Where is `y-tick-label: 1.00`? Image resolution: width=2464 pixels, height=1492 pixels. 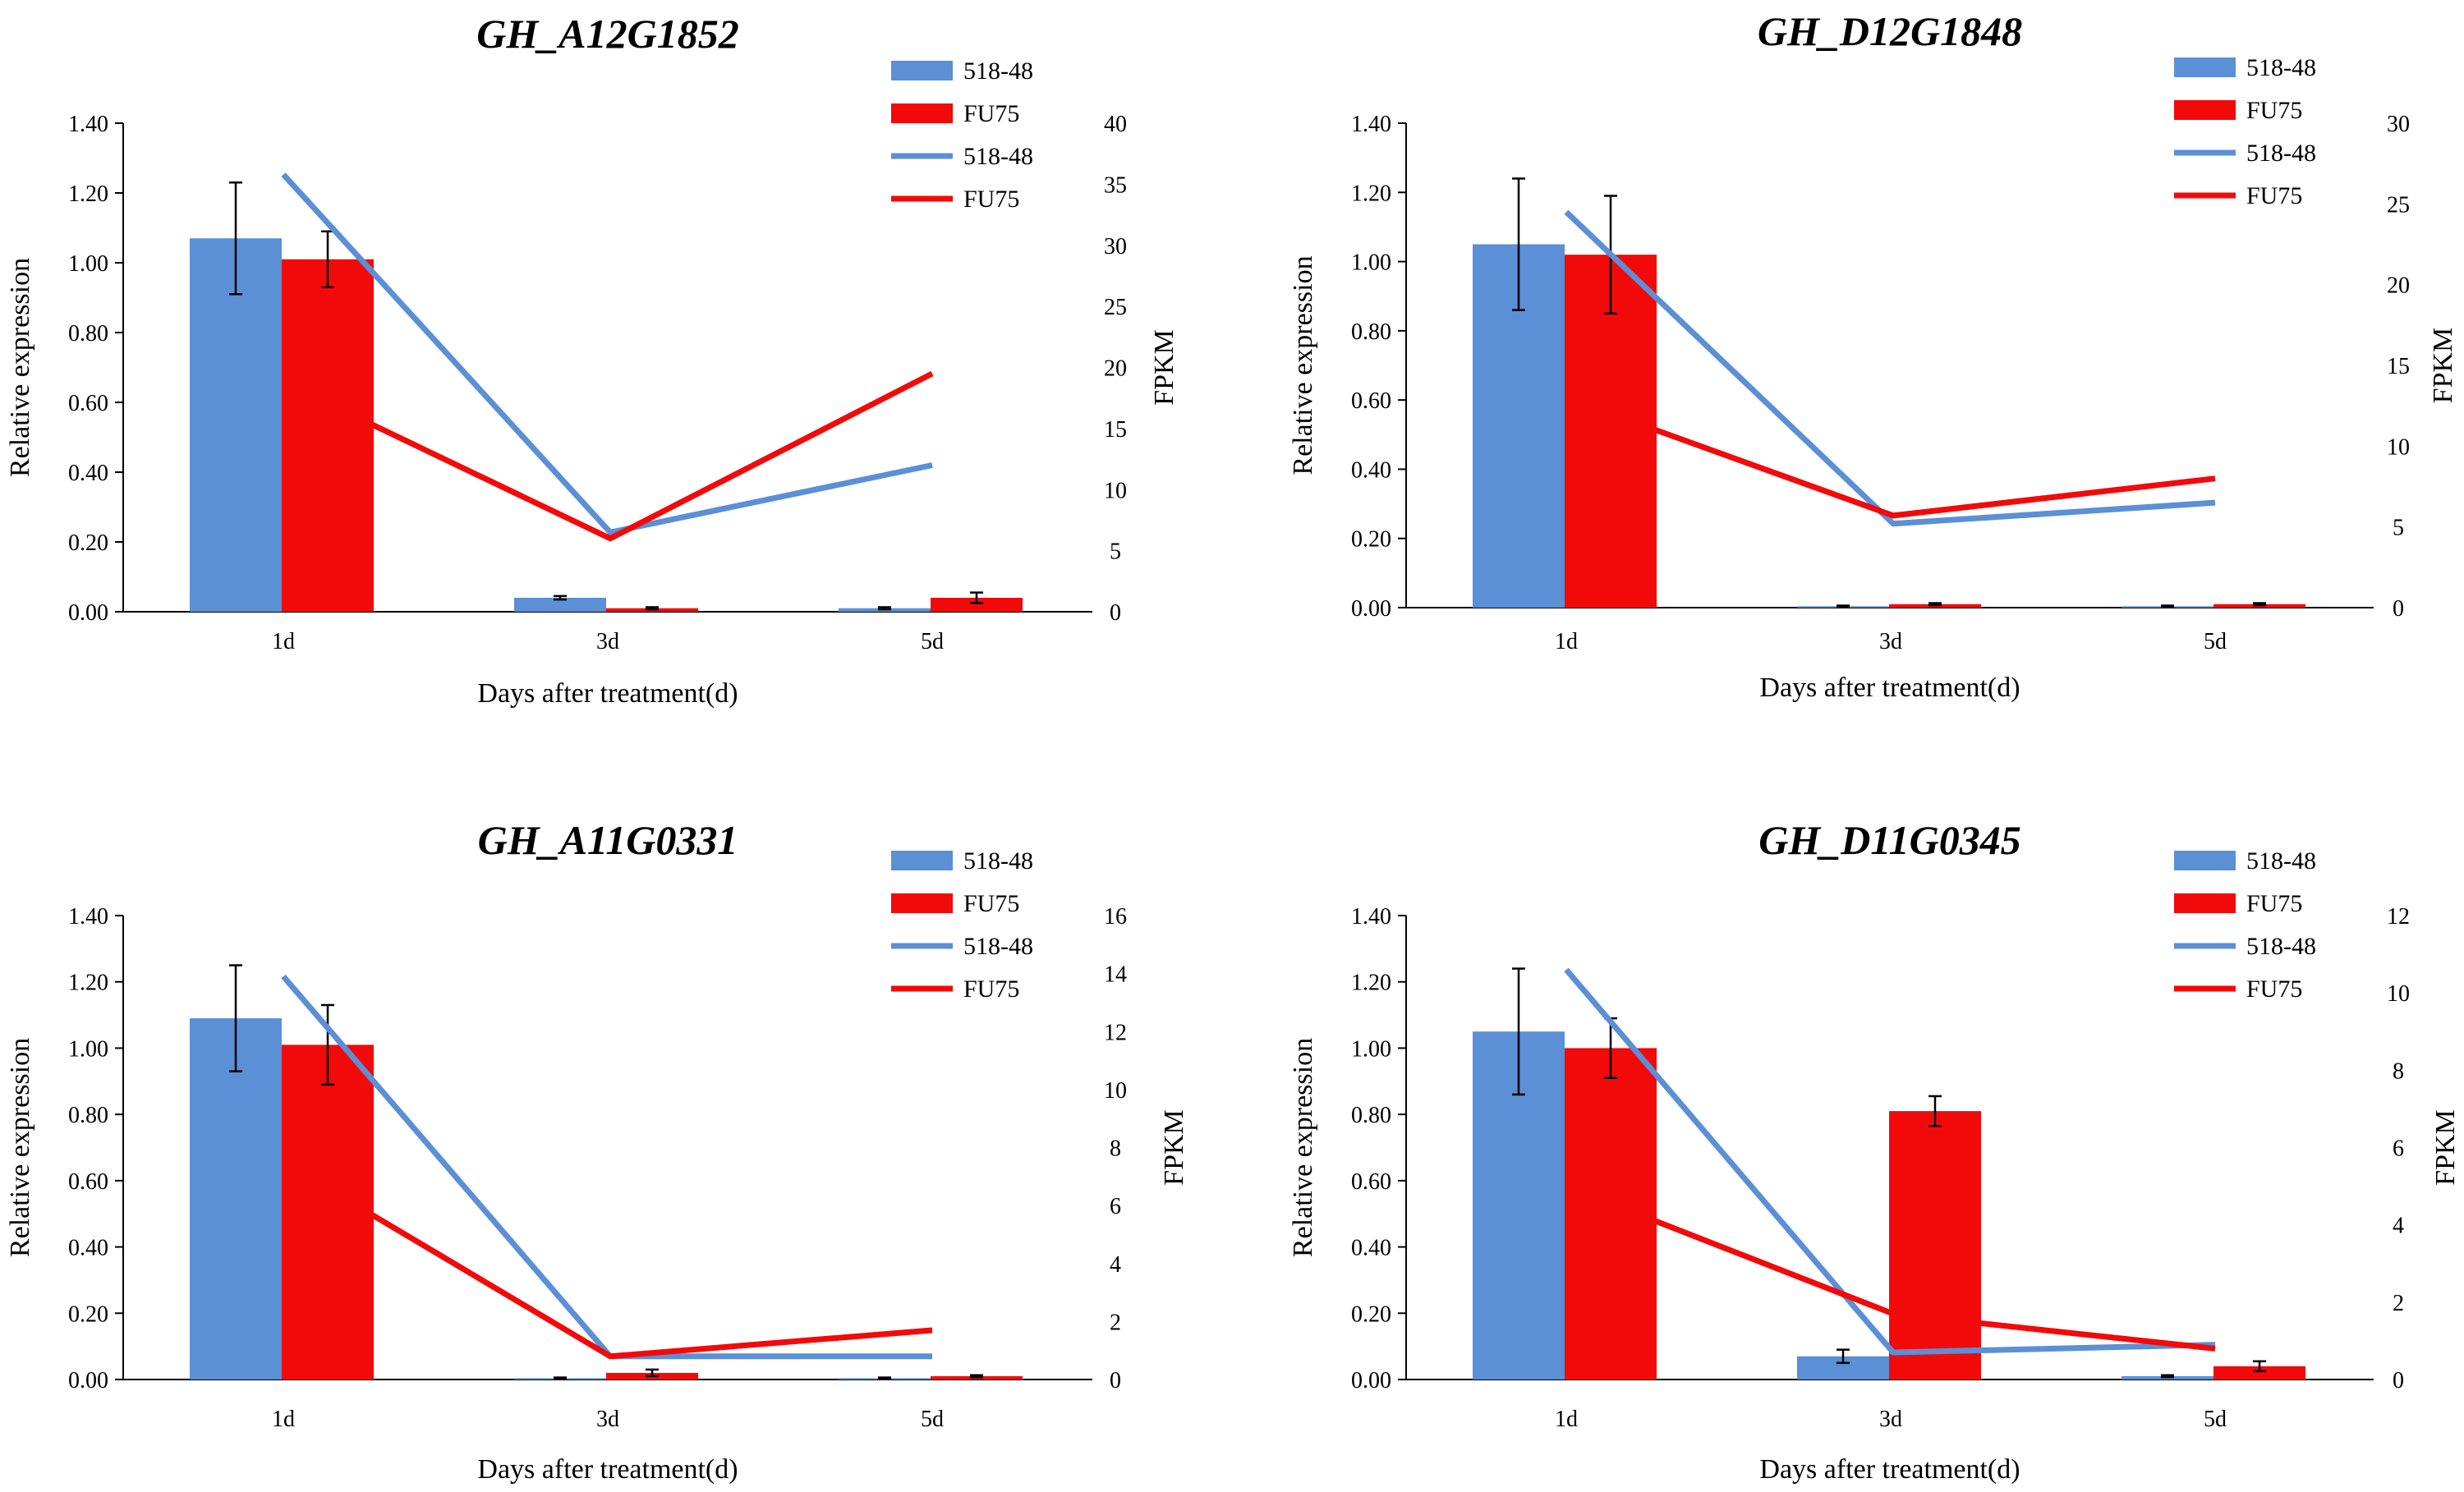
y-tick-label: 1.00 is located at coordinates (88, 264).